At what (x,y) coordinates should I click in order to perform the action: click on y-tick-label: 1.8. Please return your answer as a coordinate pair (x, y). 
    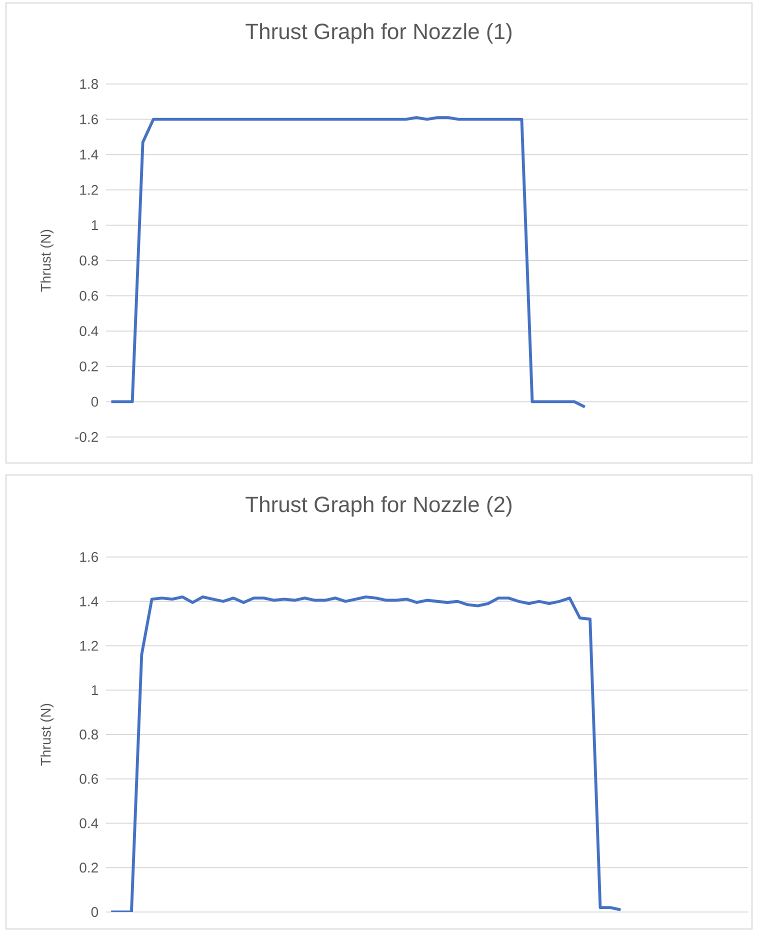
    Looking at the image, I should click on (89, 84).